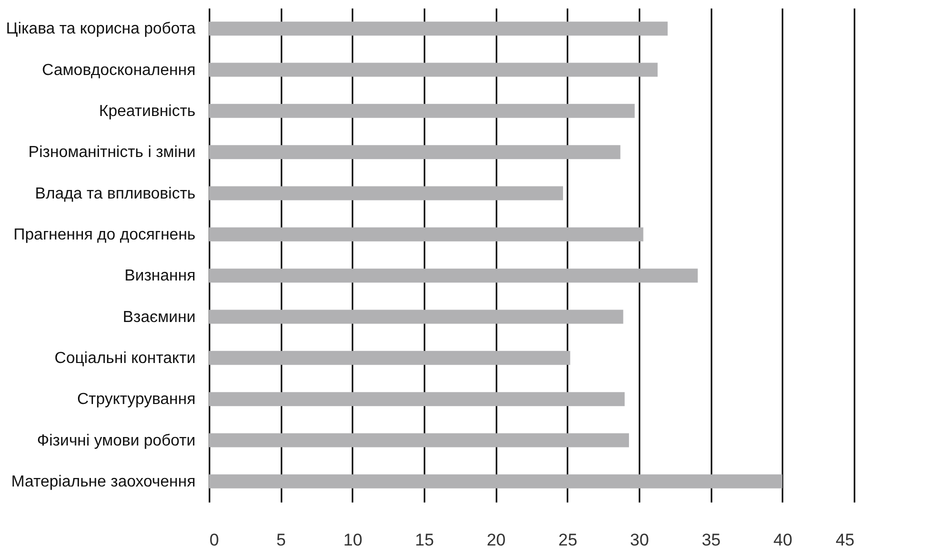 This screenshot has width=925, height=553. I want to click on y-tick-label: Влада та впливовість, so click(115, 193).